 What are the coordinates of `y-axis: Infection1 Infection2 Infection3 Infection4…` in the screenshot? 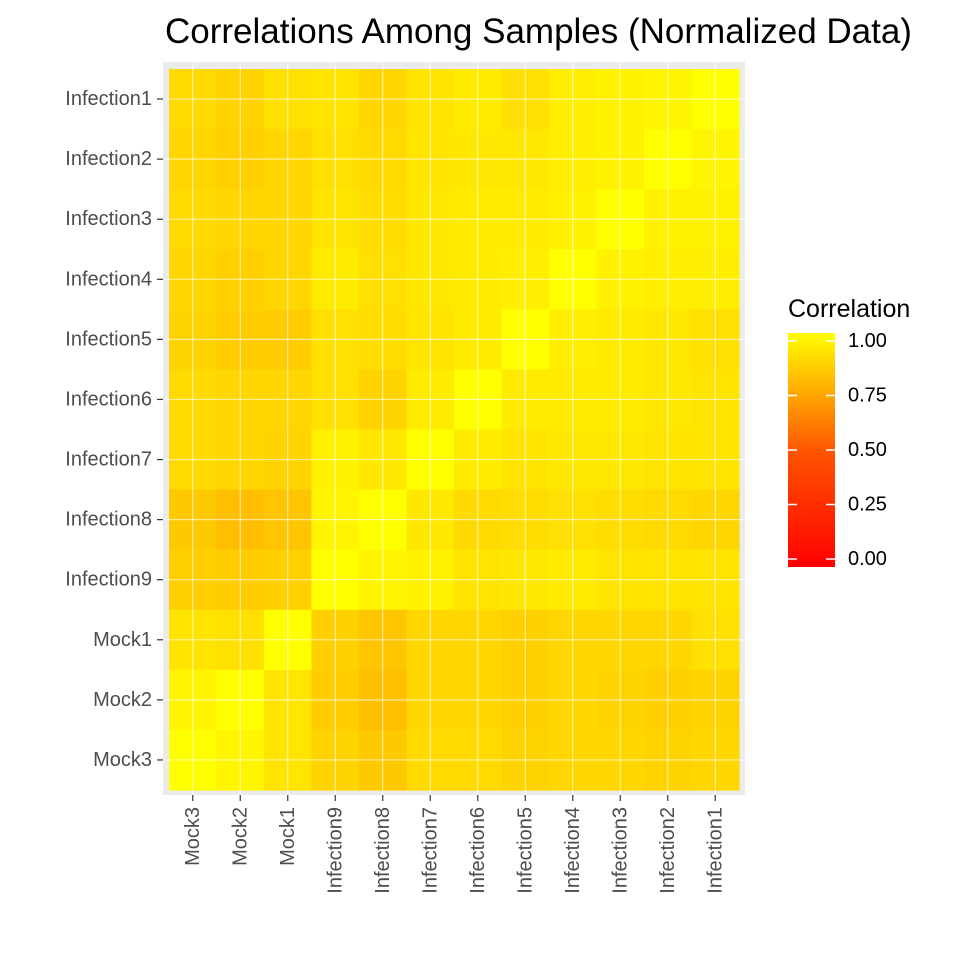 It's located at (114, 429).